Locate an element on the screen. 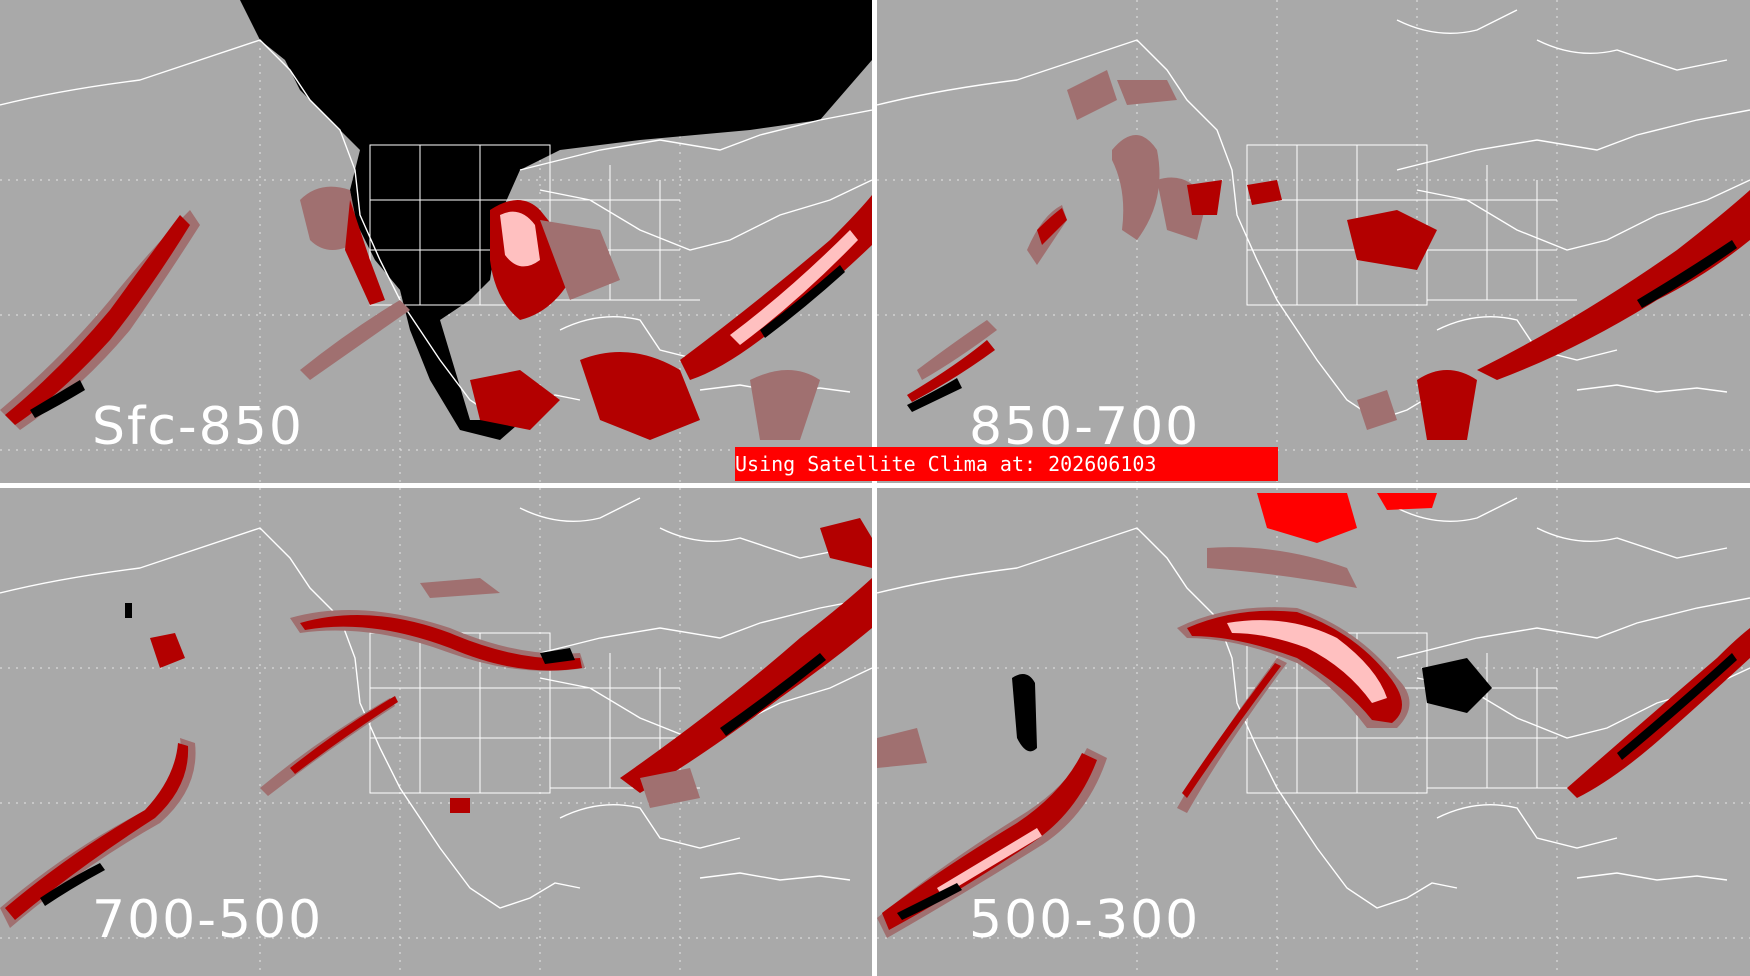 This screenshot has height=976, width=1750. layer-label: 850-700 is located at coordinates (1085, 427).